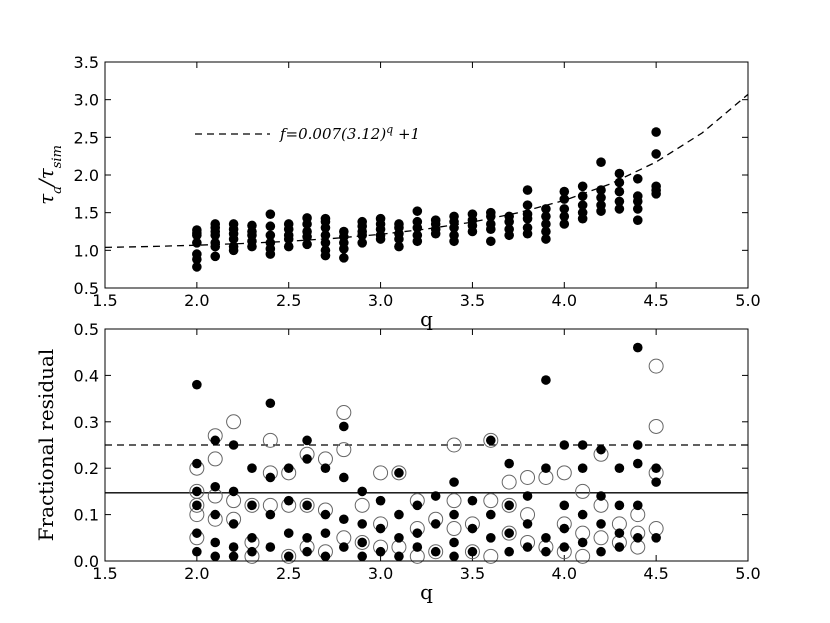 The image size is (830, 623). Describe the element at coordinates (86, 250) in the screenshot. I see `y-tick-label: 1.0` at that location.